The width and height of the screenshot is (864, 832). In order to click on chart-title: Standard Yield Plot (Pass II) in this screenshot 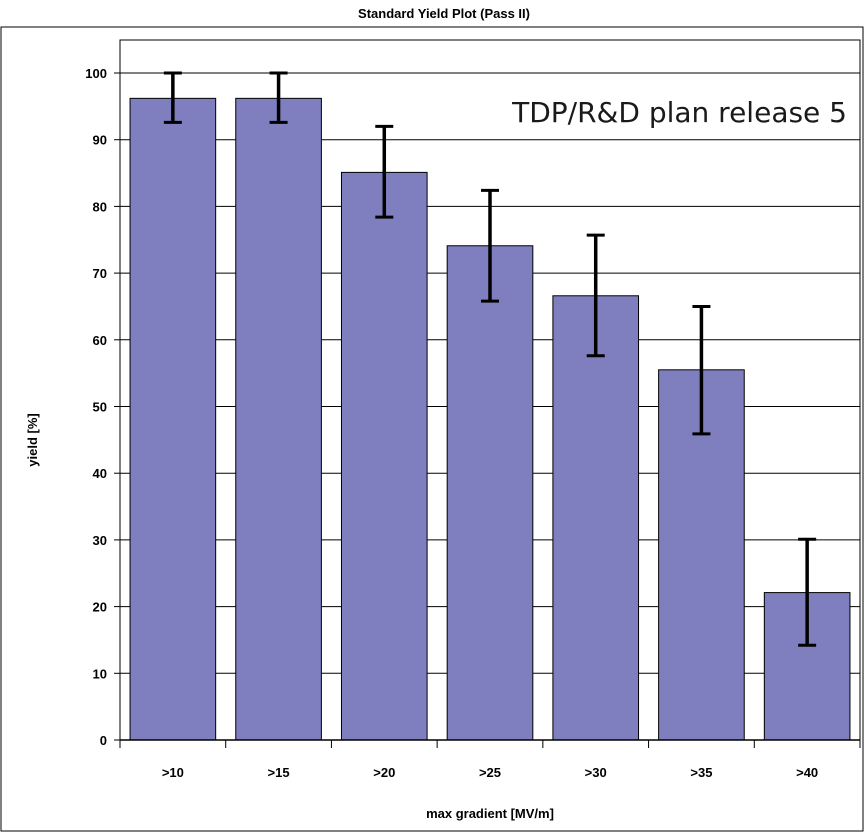, I will do `click(444, 13)`.